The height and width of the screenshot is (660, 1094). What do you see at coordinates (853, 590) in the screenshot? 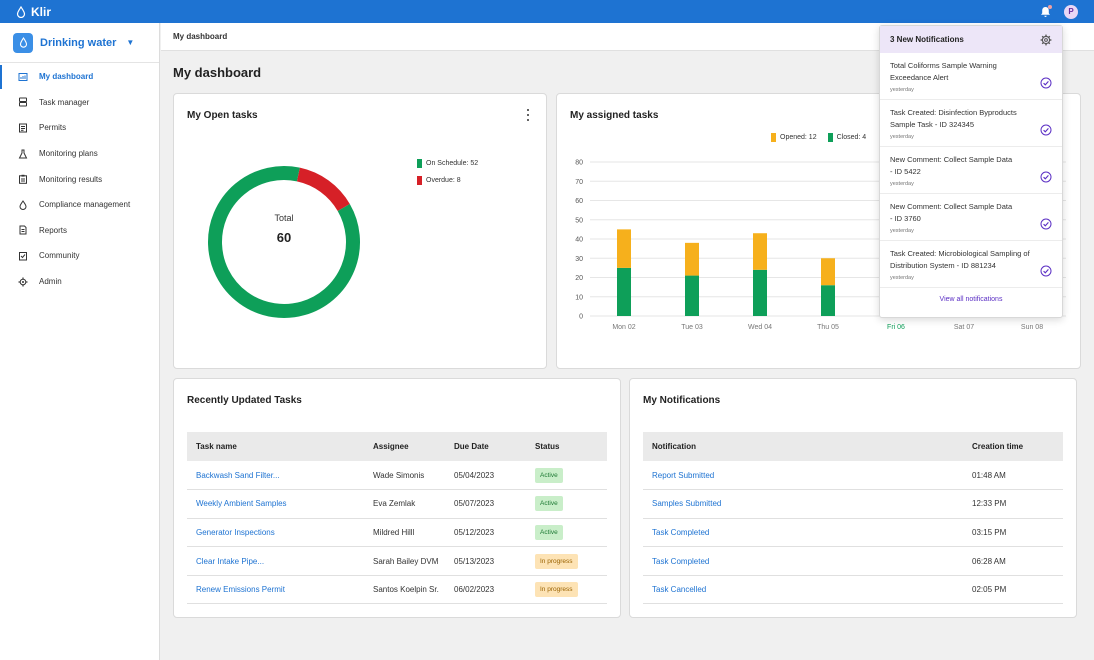
I see `table-row: Task Cancelled 02:05 PM` at bounding box center [853, 590].